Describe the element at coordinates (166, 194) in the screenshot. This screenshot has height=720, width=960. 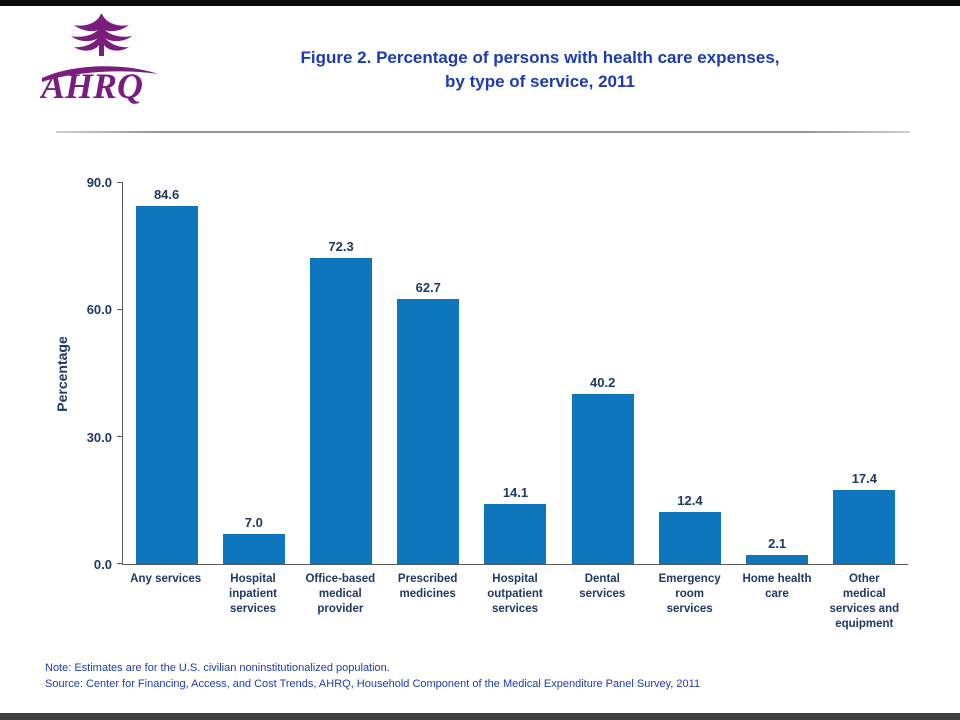
I see `bar-value-label: 84.6` at that location.